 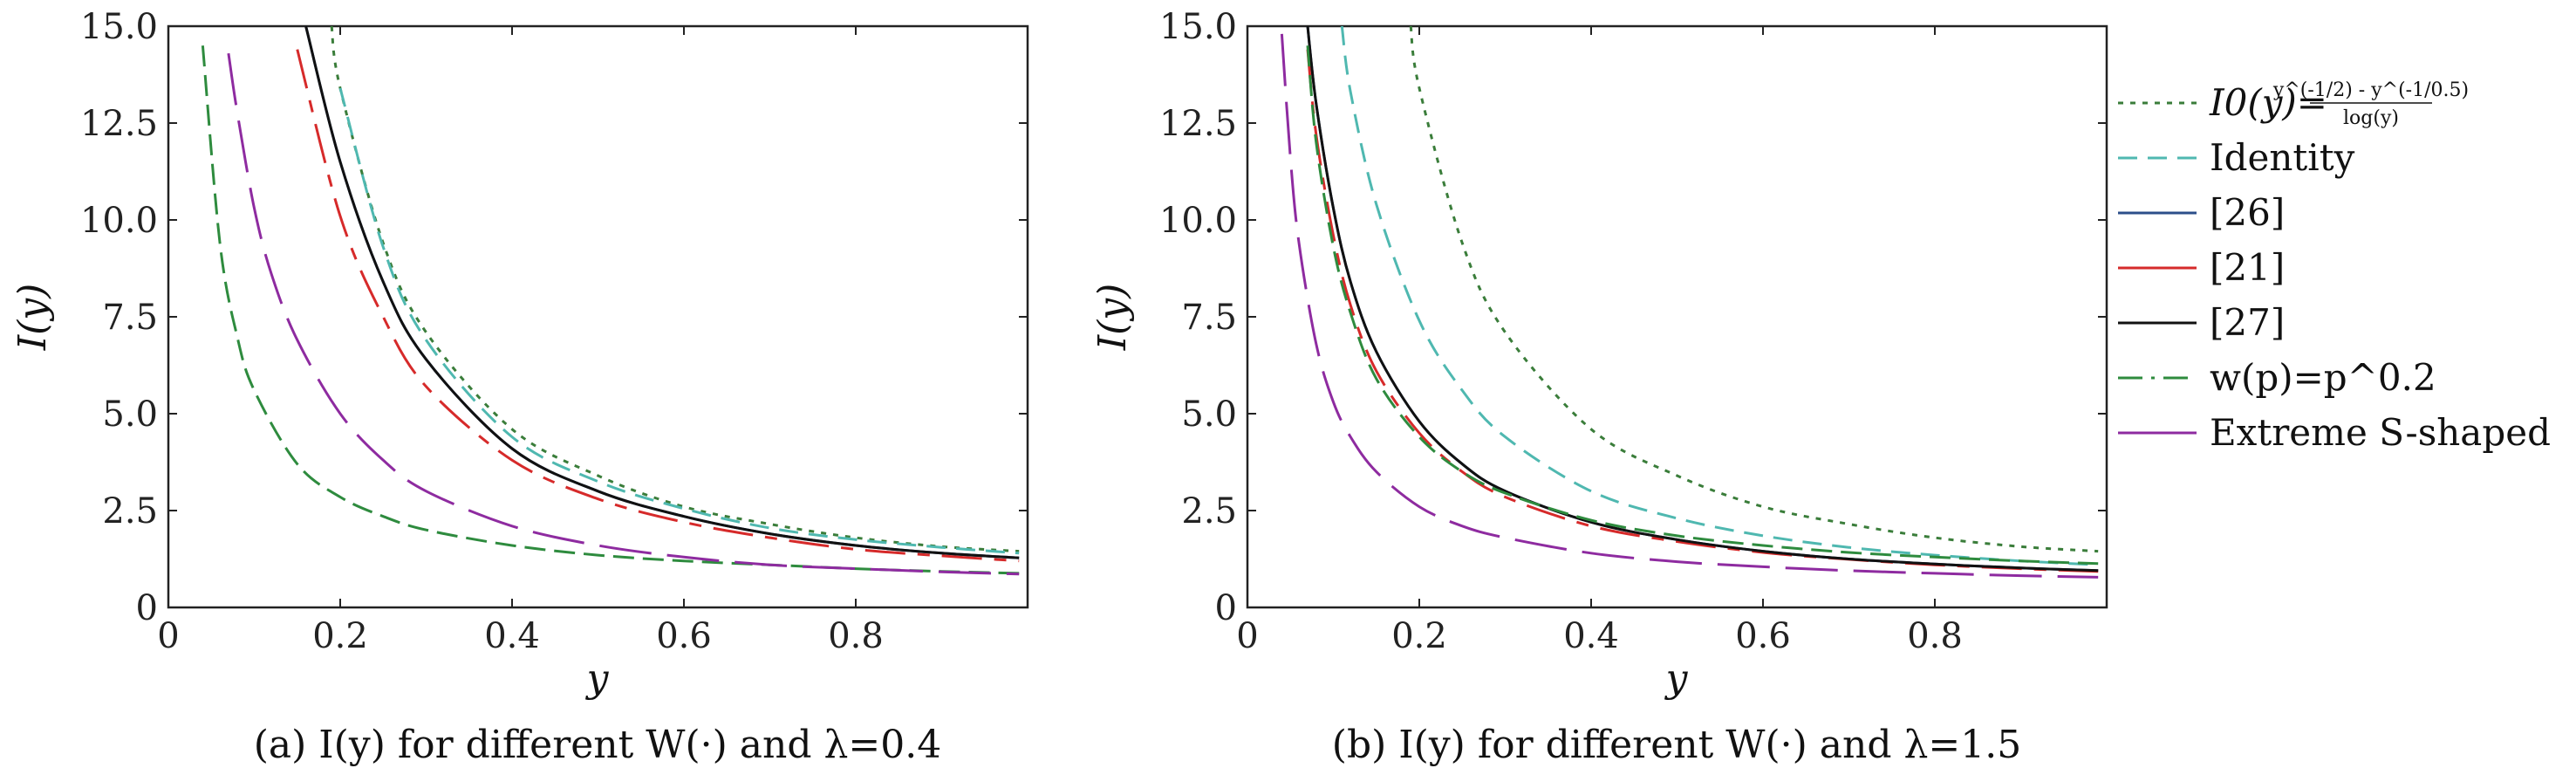 What do you see at coordinates (598, 745) in the screenshot?
I see `caption-a: (a) I(y) for different W(·) and λ=0.4` at bounding box center [598, 745].